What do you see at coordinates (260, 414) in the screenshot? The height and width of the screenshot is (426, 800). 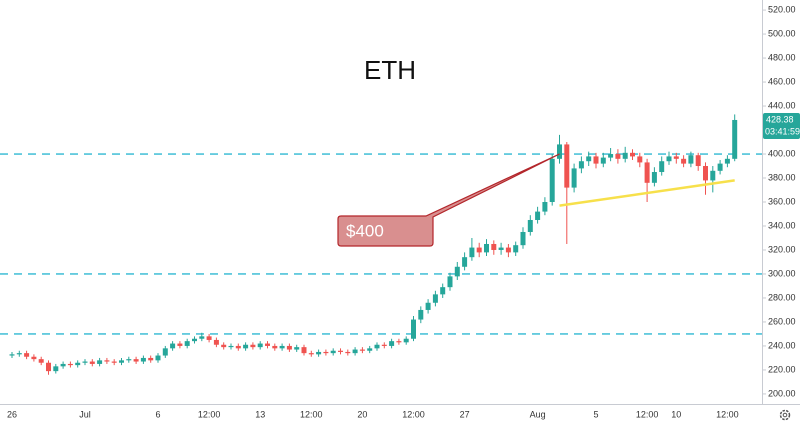 I see `x-tick-label: 13` at bounding box center [260, 414].